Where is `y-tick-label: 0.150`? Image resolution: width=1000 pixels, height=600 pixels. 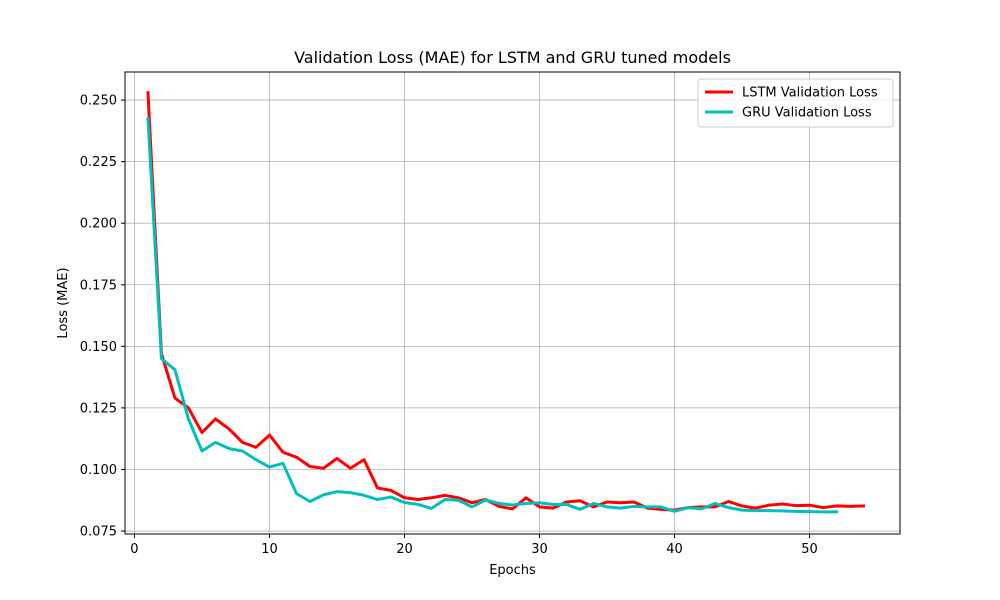 y-tick-label: 0.150 is located at coordinates (98, 347).